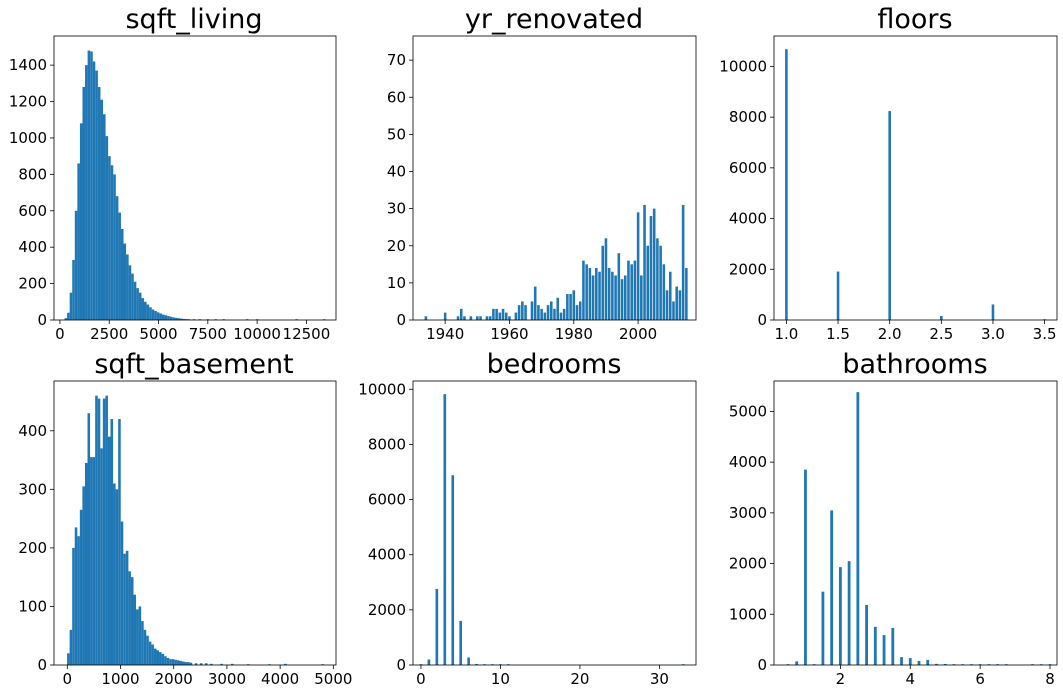  I want to click on y-tick-label: 1000, so click(28, 138).